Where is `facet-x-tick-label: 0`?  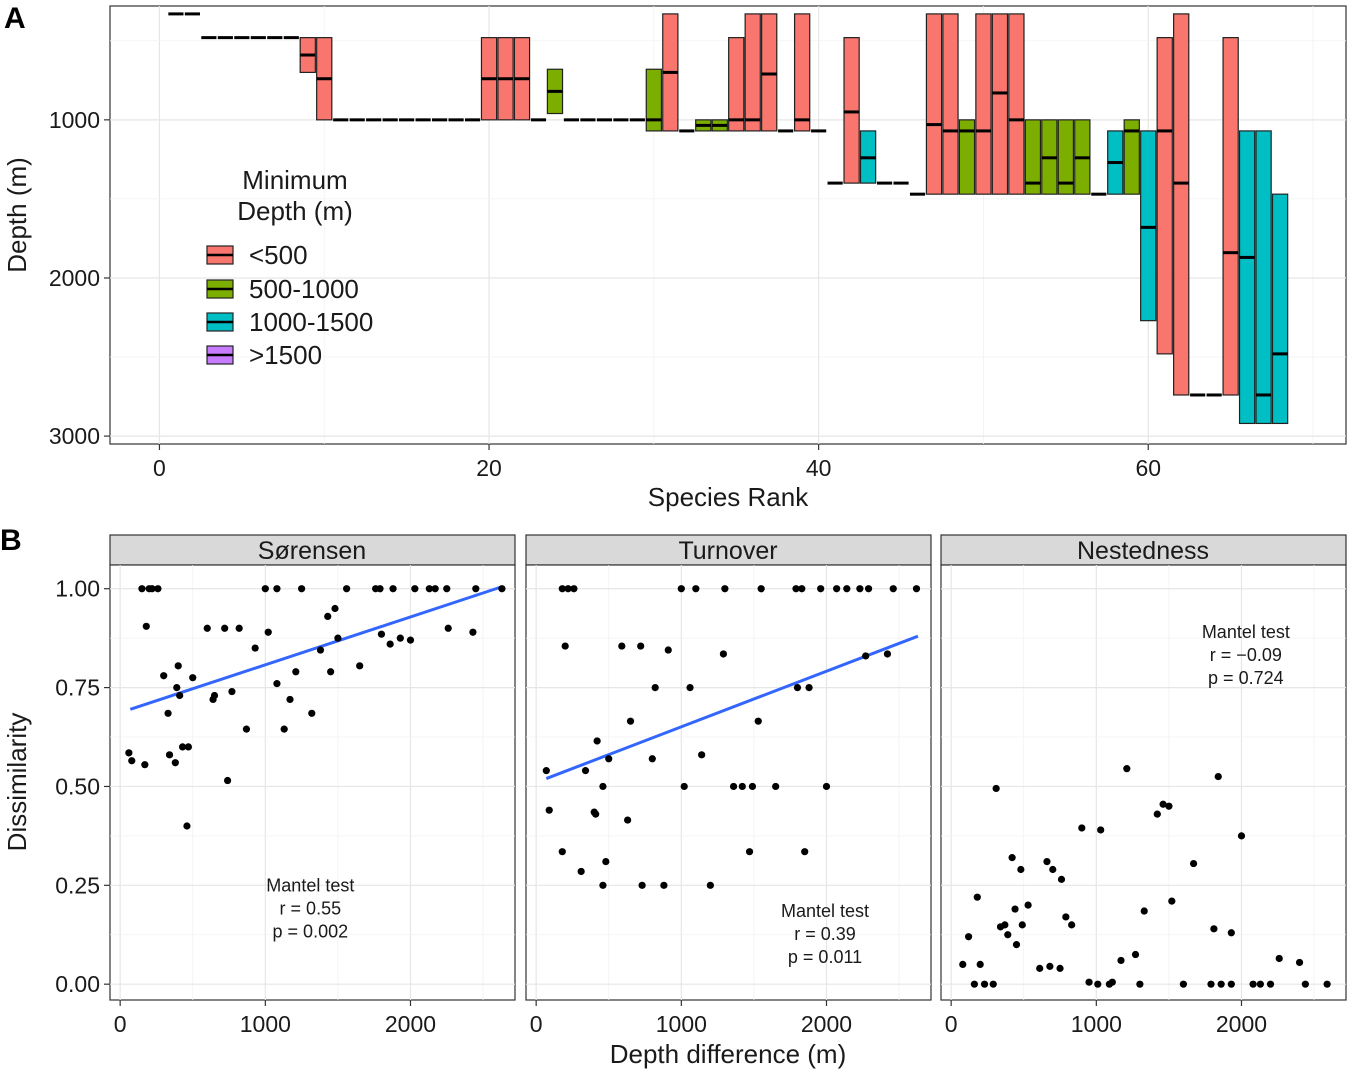 facet-x-tick-label: 0 is located at coordinates (120, 1024).